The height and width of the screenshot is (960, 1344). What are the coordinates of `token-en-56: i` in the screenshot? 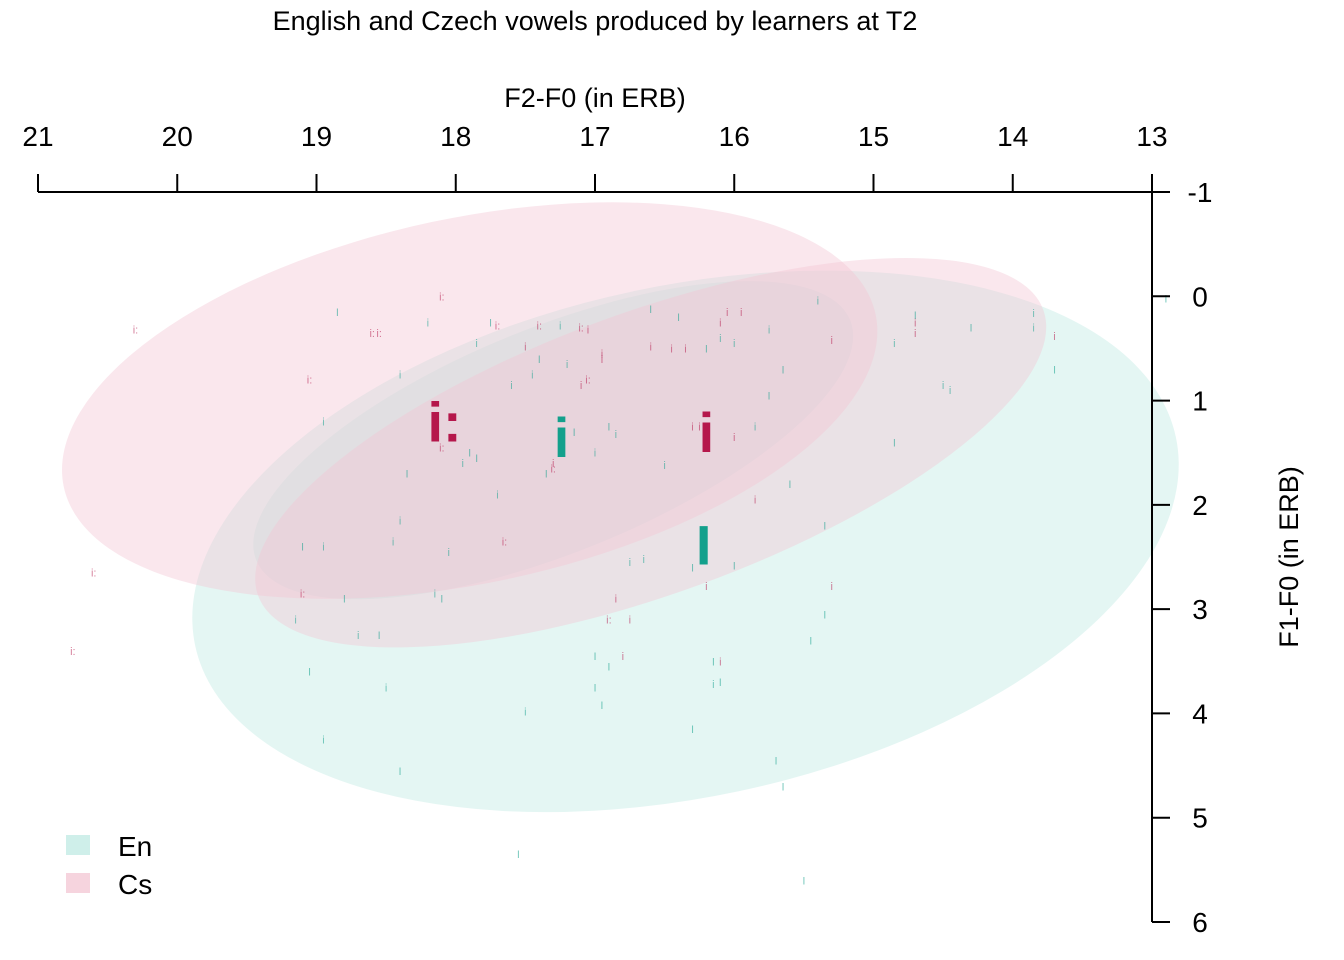 It's located at (532, 376).